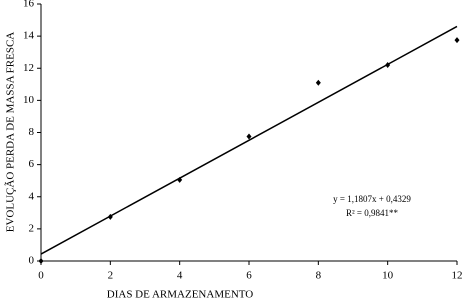 This screenshot has width=464, height=301. What do you see at coordinates (372, 199) in the screenshot?
I see `equation: y = 1,1807x + 0,4329` at bounding box center [372, 199].